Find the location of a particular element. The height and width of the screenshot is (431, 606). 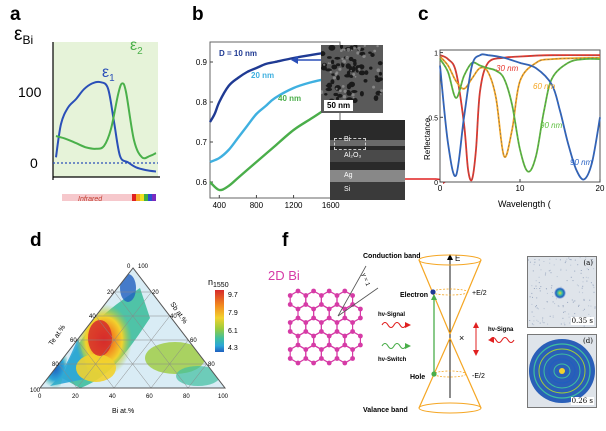

b-xtick-label: 800 is located at coordinates (257, 205).